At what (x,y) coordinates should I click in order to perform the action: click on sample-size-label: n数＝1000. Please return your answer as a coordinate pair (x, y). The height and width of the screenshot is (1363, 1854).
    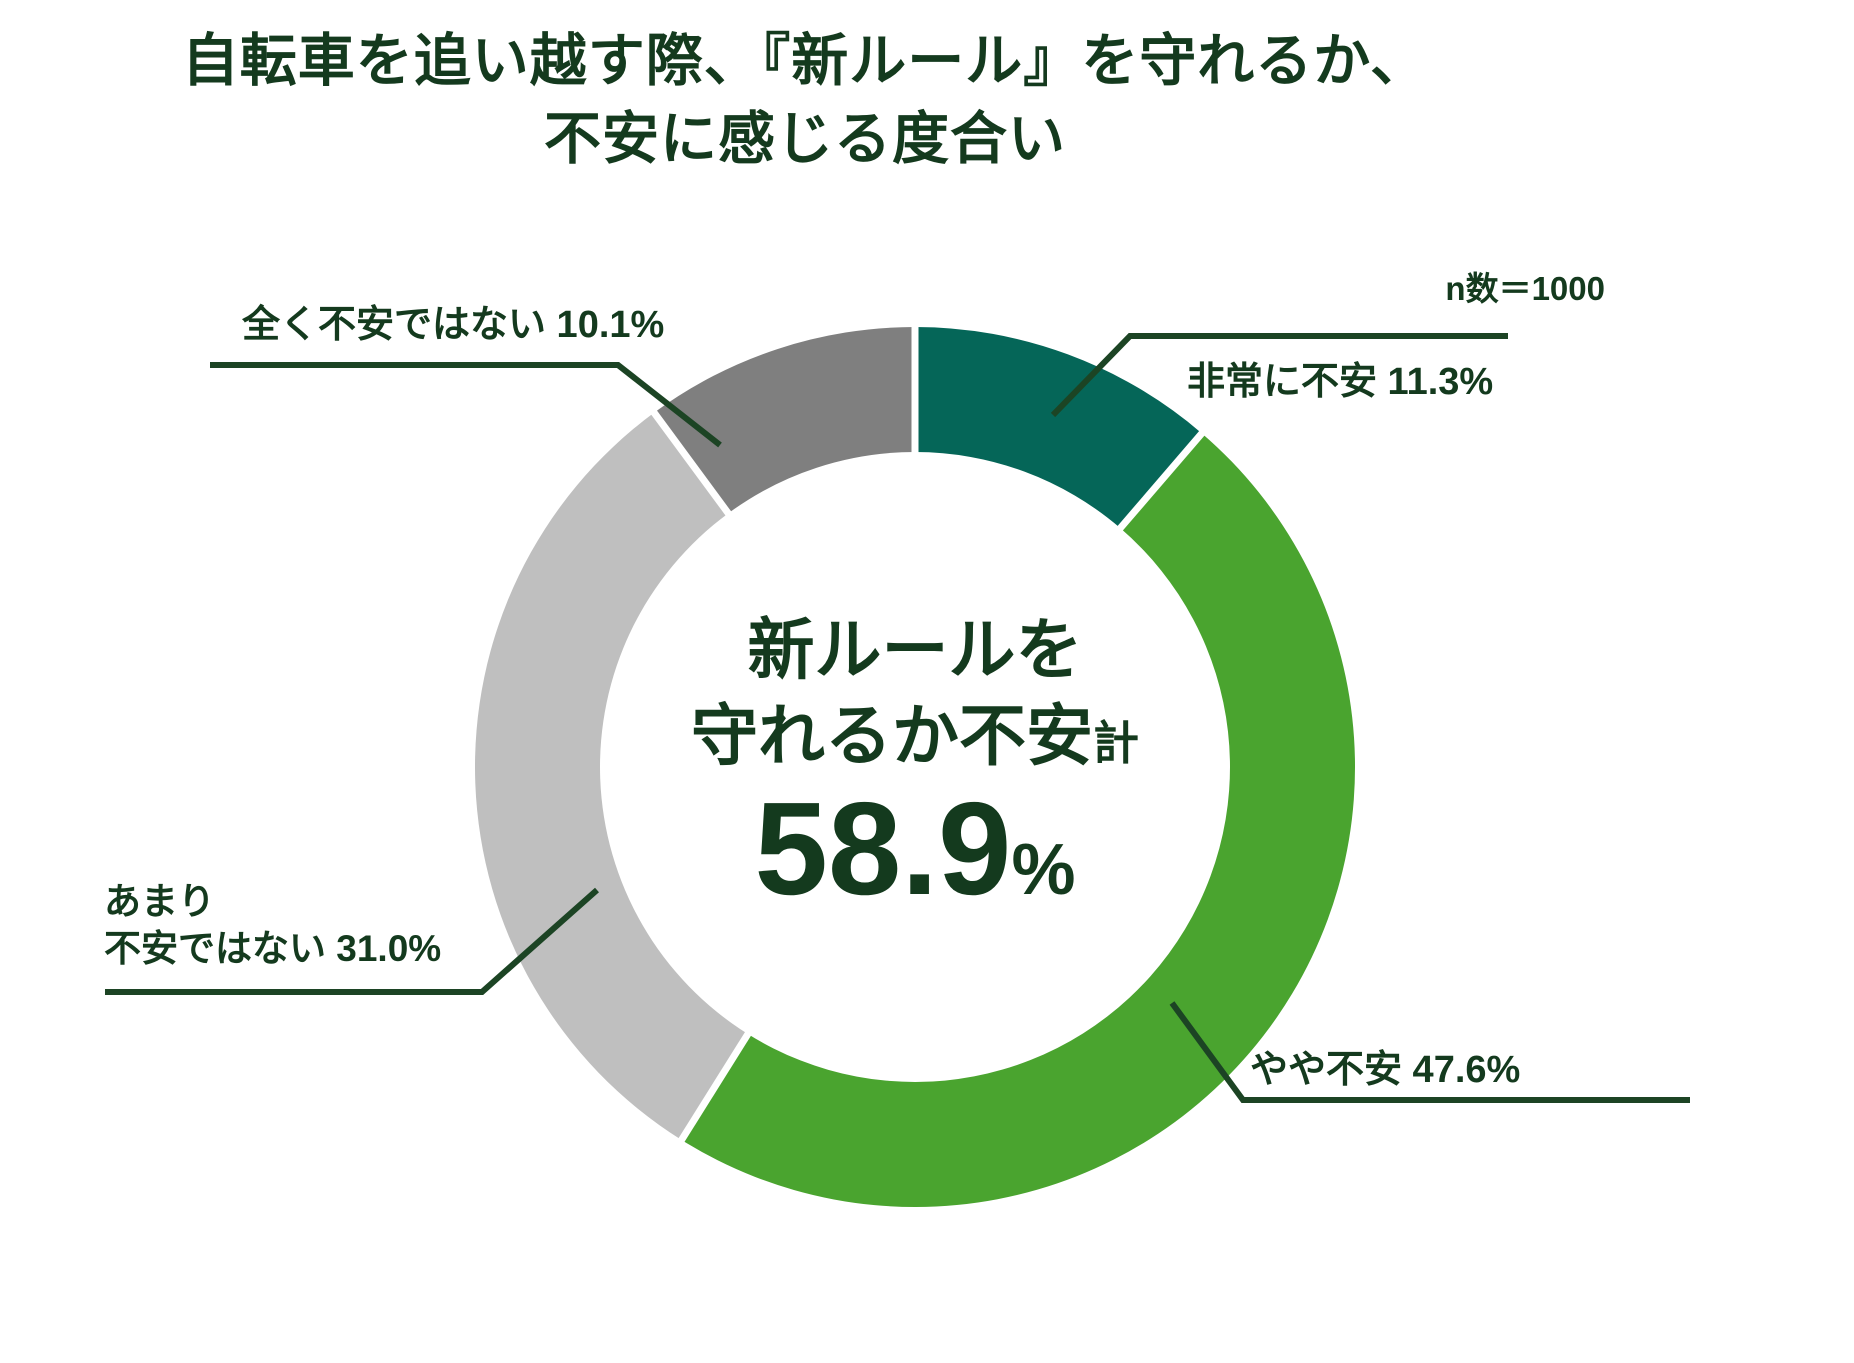
    Looking at the image, I should click on (1525, 288).